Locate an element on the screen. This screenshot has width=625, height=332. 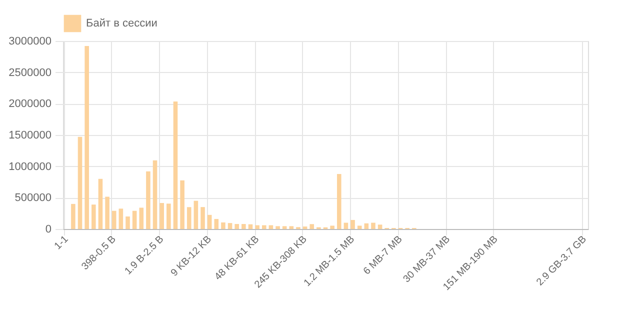
legend-label: Байт в сессии is located at coordinates (122, 24).